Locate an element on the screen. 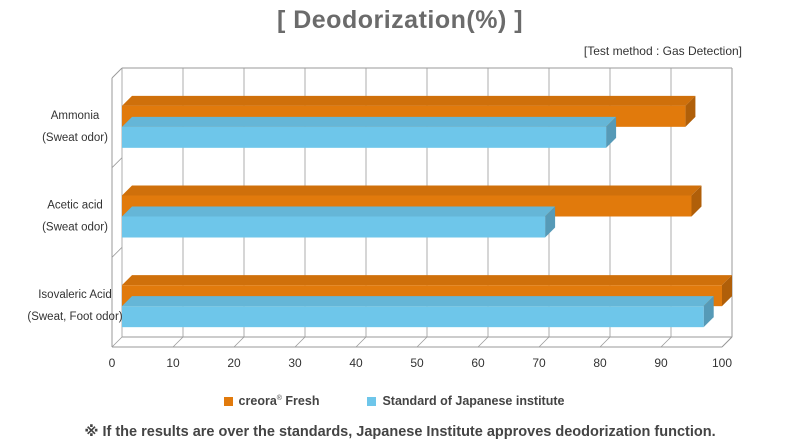  bar-creora-fresh-2-side is located at coordinates (727, 291).